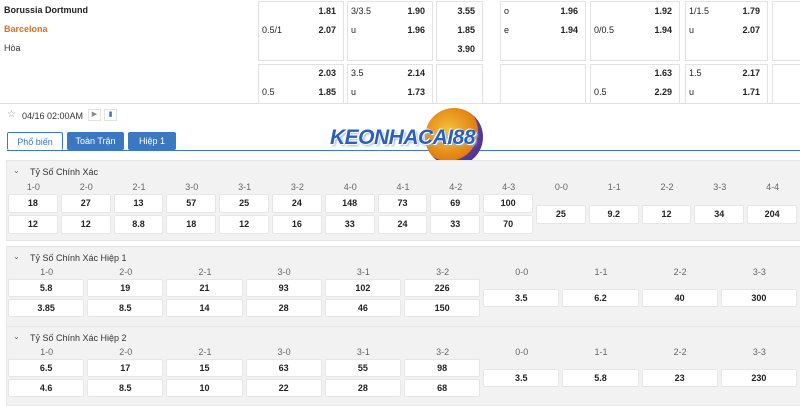  Describe the element at coordinates (758, 298) in the screenshot. I see `odds-cell: 300` at that location.